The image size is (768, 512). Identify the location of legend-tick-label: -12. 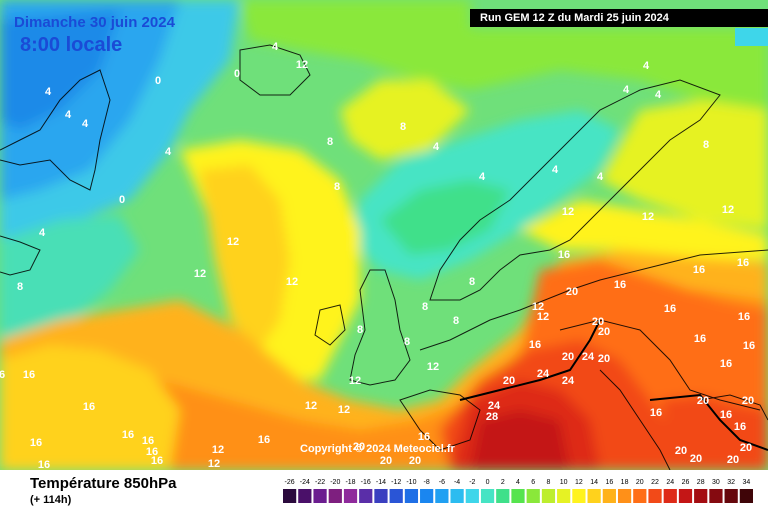
(396, 482).